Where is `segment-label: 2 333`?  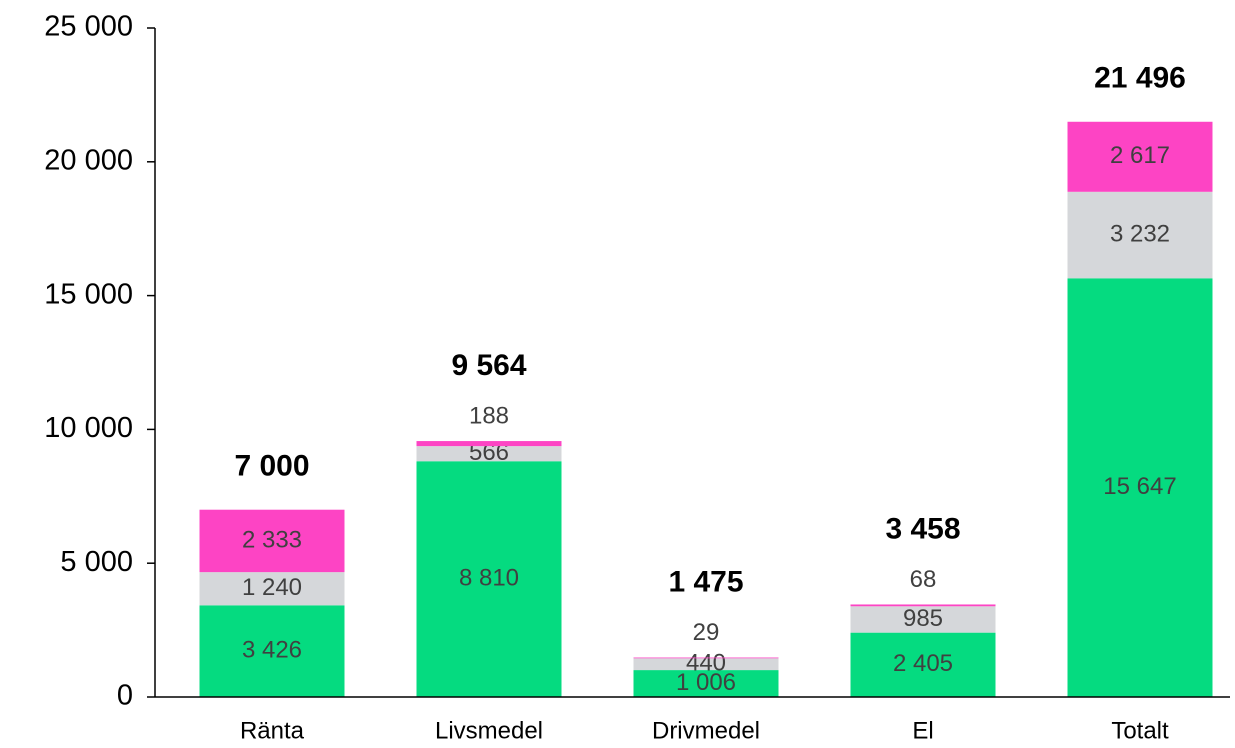
segment-label: 2 333 is located at coordinates (272, 539).